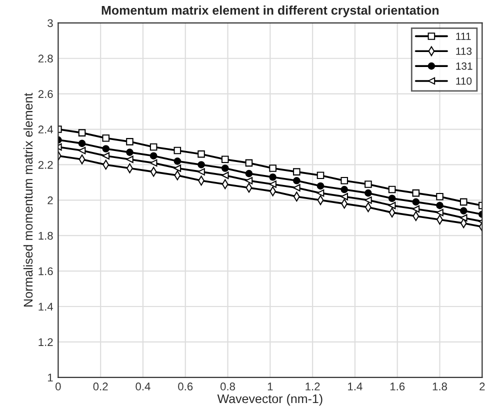 The image size is (493, 417). Describe the element at coordinates (50, 23) in the screenshot. I see `y-tick-label: 3` at that location.